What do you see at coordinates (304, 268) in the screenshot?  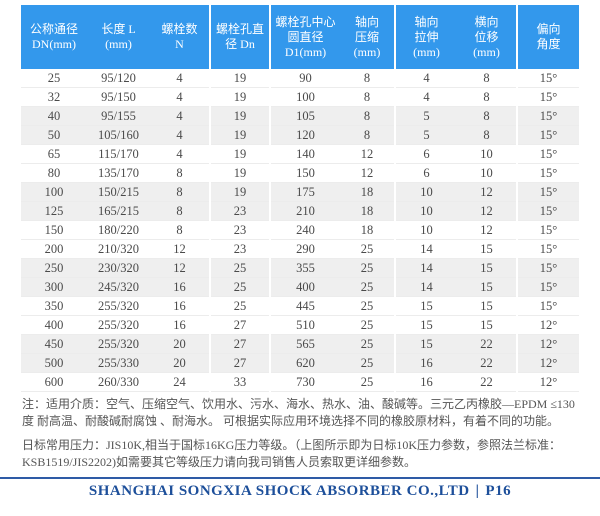 I see `table-cell: 355` at bounding box center [304, 268].